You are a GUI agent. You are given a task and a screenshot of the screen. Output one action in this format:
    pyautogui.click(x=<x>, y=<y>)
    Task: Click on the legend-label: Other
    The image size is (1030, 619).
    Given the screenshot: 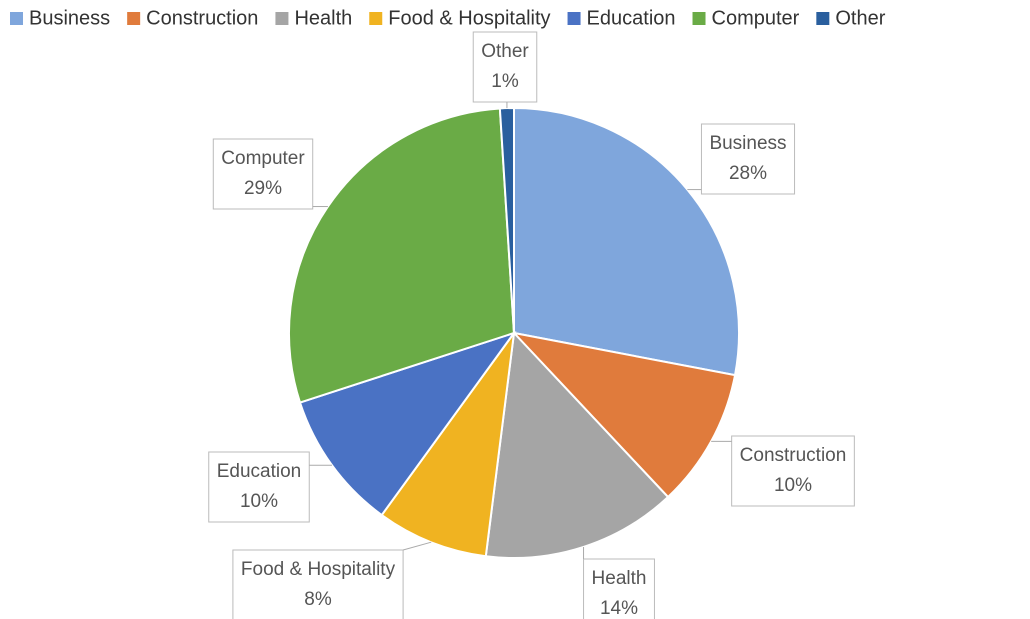 What is the action you would take?
    pyautogui.click(x=860, y=18)
    